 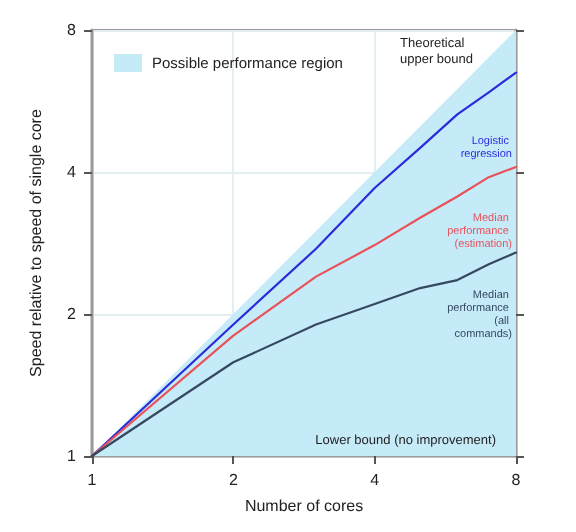 I want to click on y-axis-title: Speed relative to speed of single core, so click(x=36, y=242).